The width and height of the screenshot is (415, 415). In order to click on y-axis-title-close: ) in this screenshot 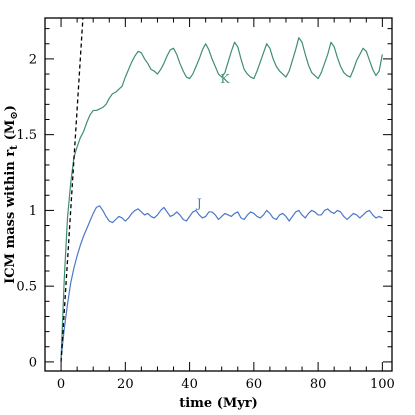, I will do `click(10, 108)`.